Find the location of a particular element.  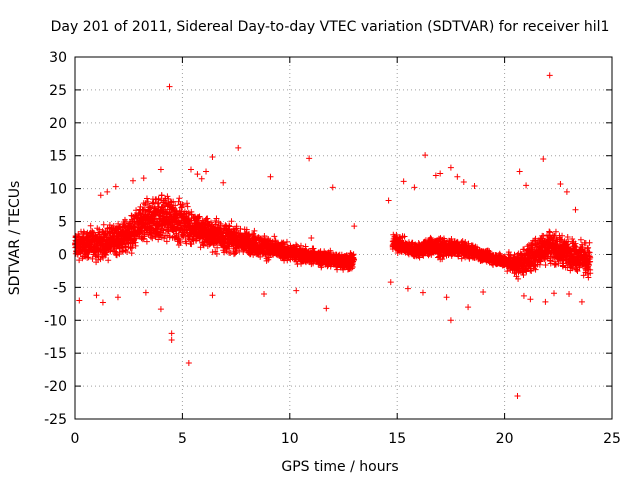

x-tick-label: 15 is located at coordinates (397, 439).